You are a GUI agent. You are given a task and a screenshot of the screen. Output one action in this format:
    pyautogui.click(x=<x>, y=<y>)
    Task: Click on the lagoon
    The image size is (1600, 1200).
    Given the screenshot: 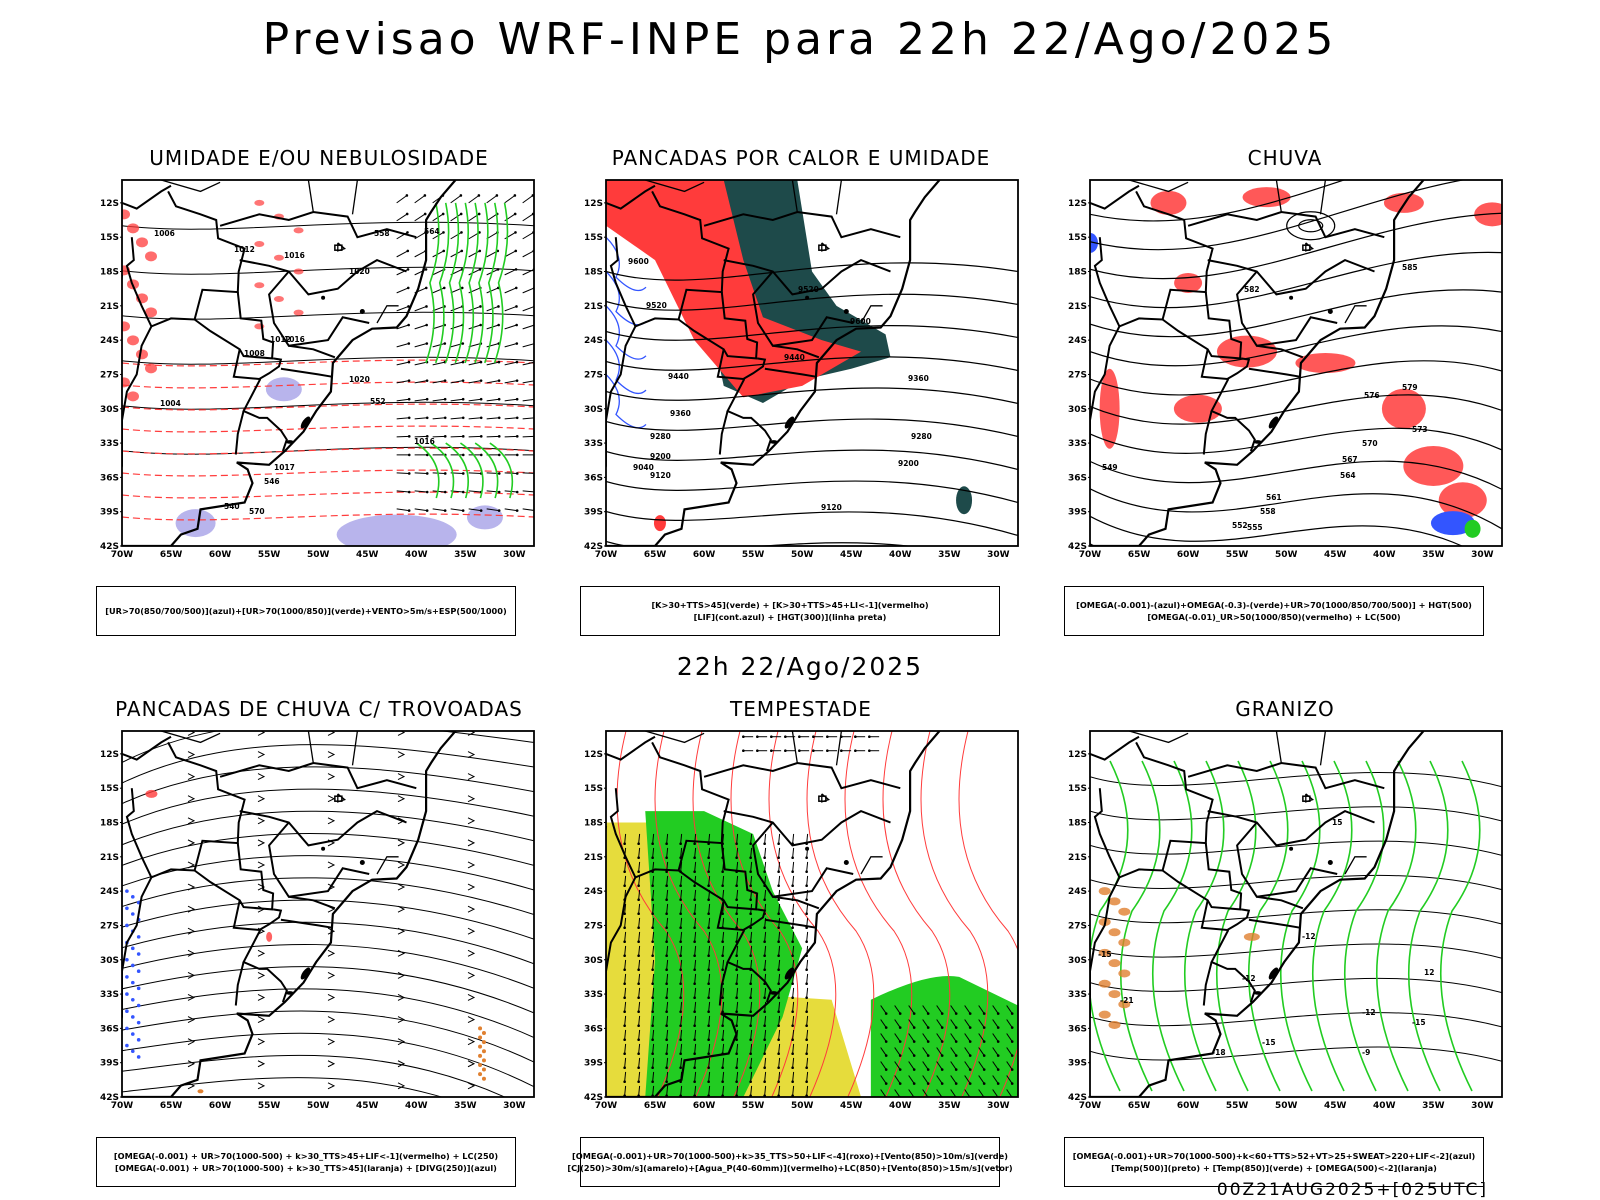 What is the action you would take?
    pyautogui.click(x=789, y=422)
    